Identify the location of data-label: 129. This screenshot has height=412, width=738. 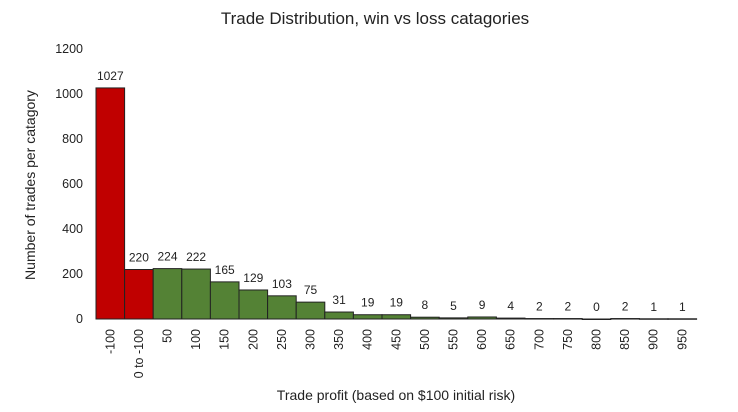
(253, 278).